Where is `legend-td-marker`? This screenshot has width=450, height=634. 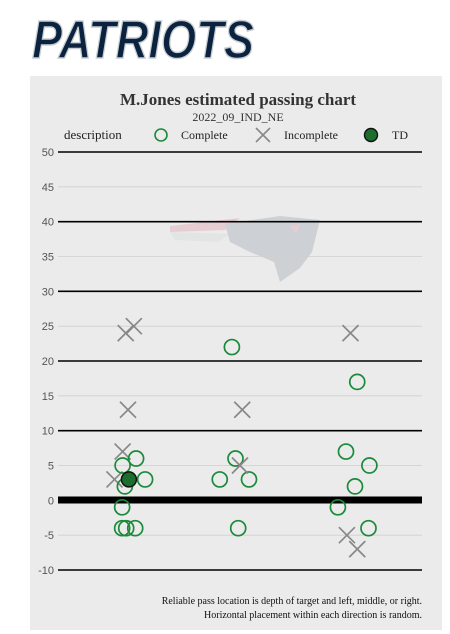 legend-td-marker is located at coordinates (371, 135).